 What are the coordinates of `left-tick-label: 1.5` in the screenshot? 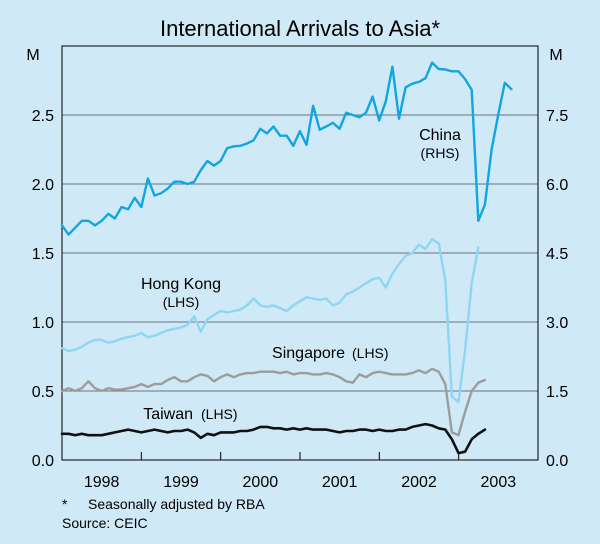 It's located at (43, 254).